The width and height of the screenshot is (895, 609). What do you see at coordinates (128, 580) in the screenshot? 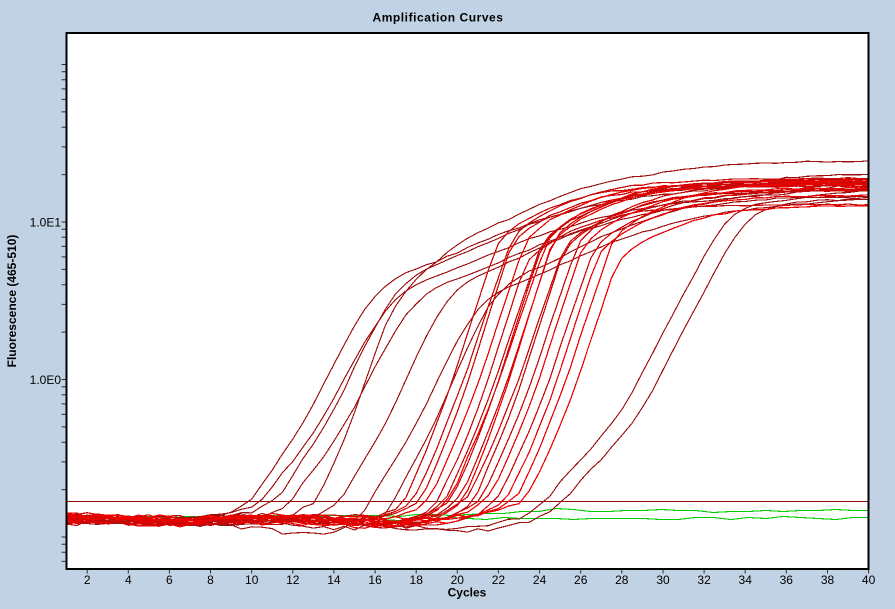
I see `svg-text: 4` at bounding box center [128, 580].